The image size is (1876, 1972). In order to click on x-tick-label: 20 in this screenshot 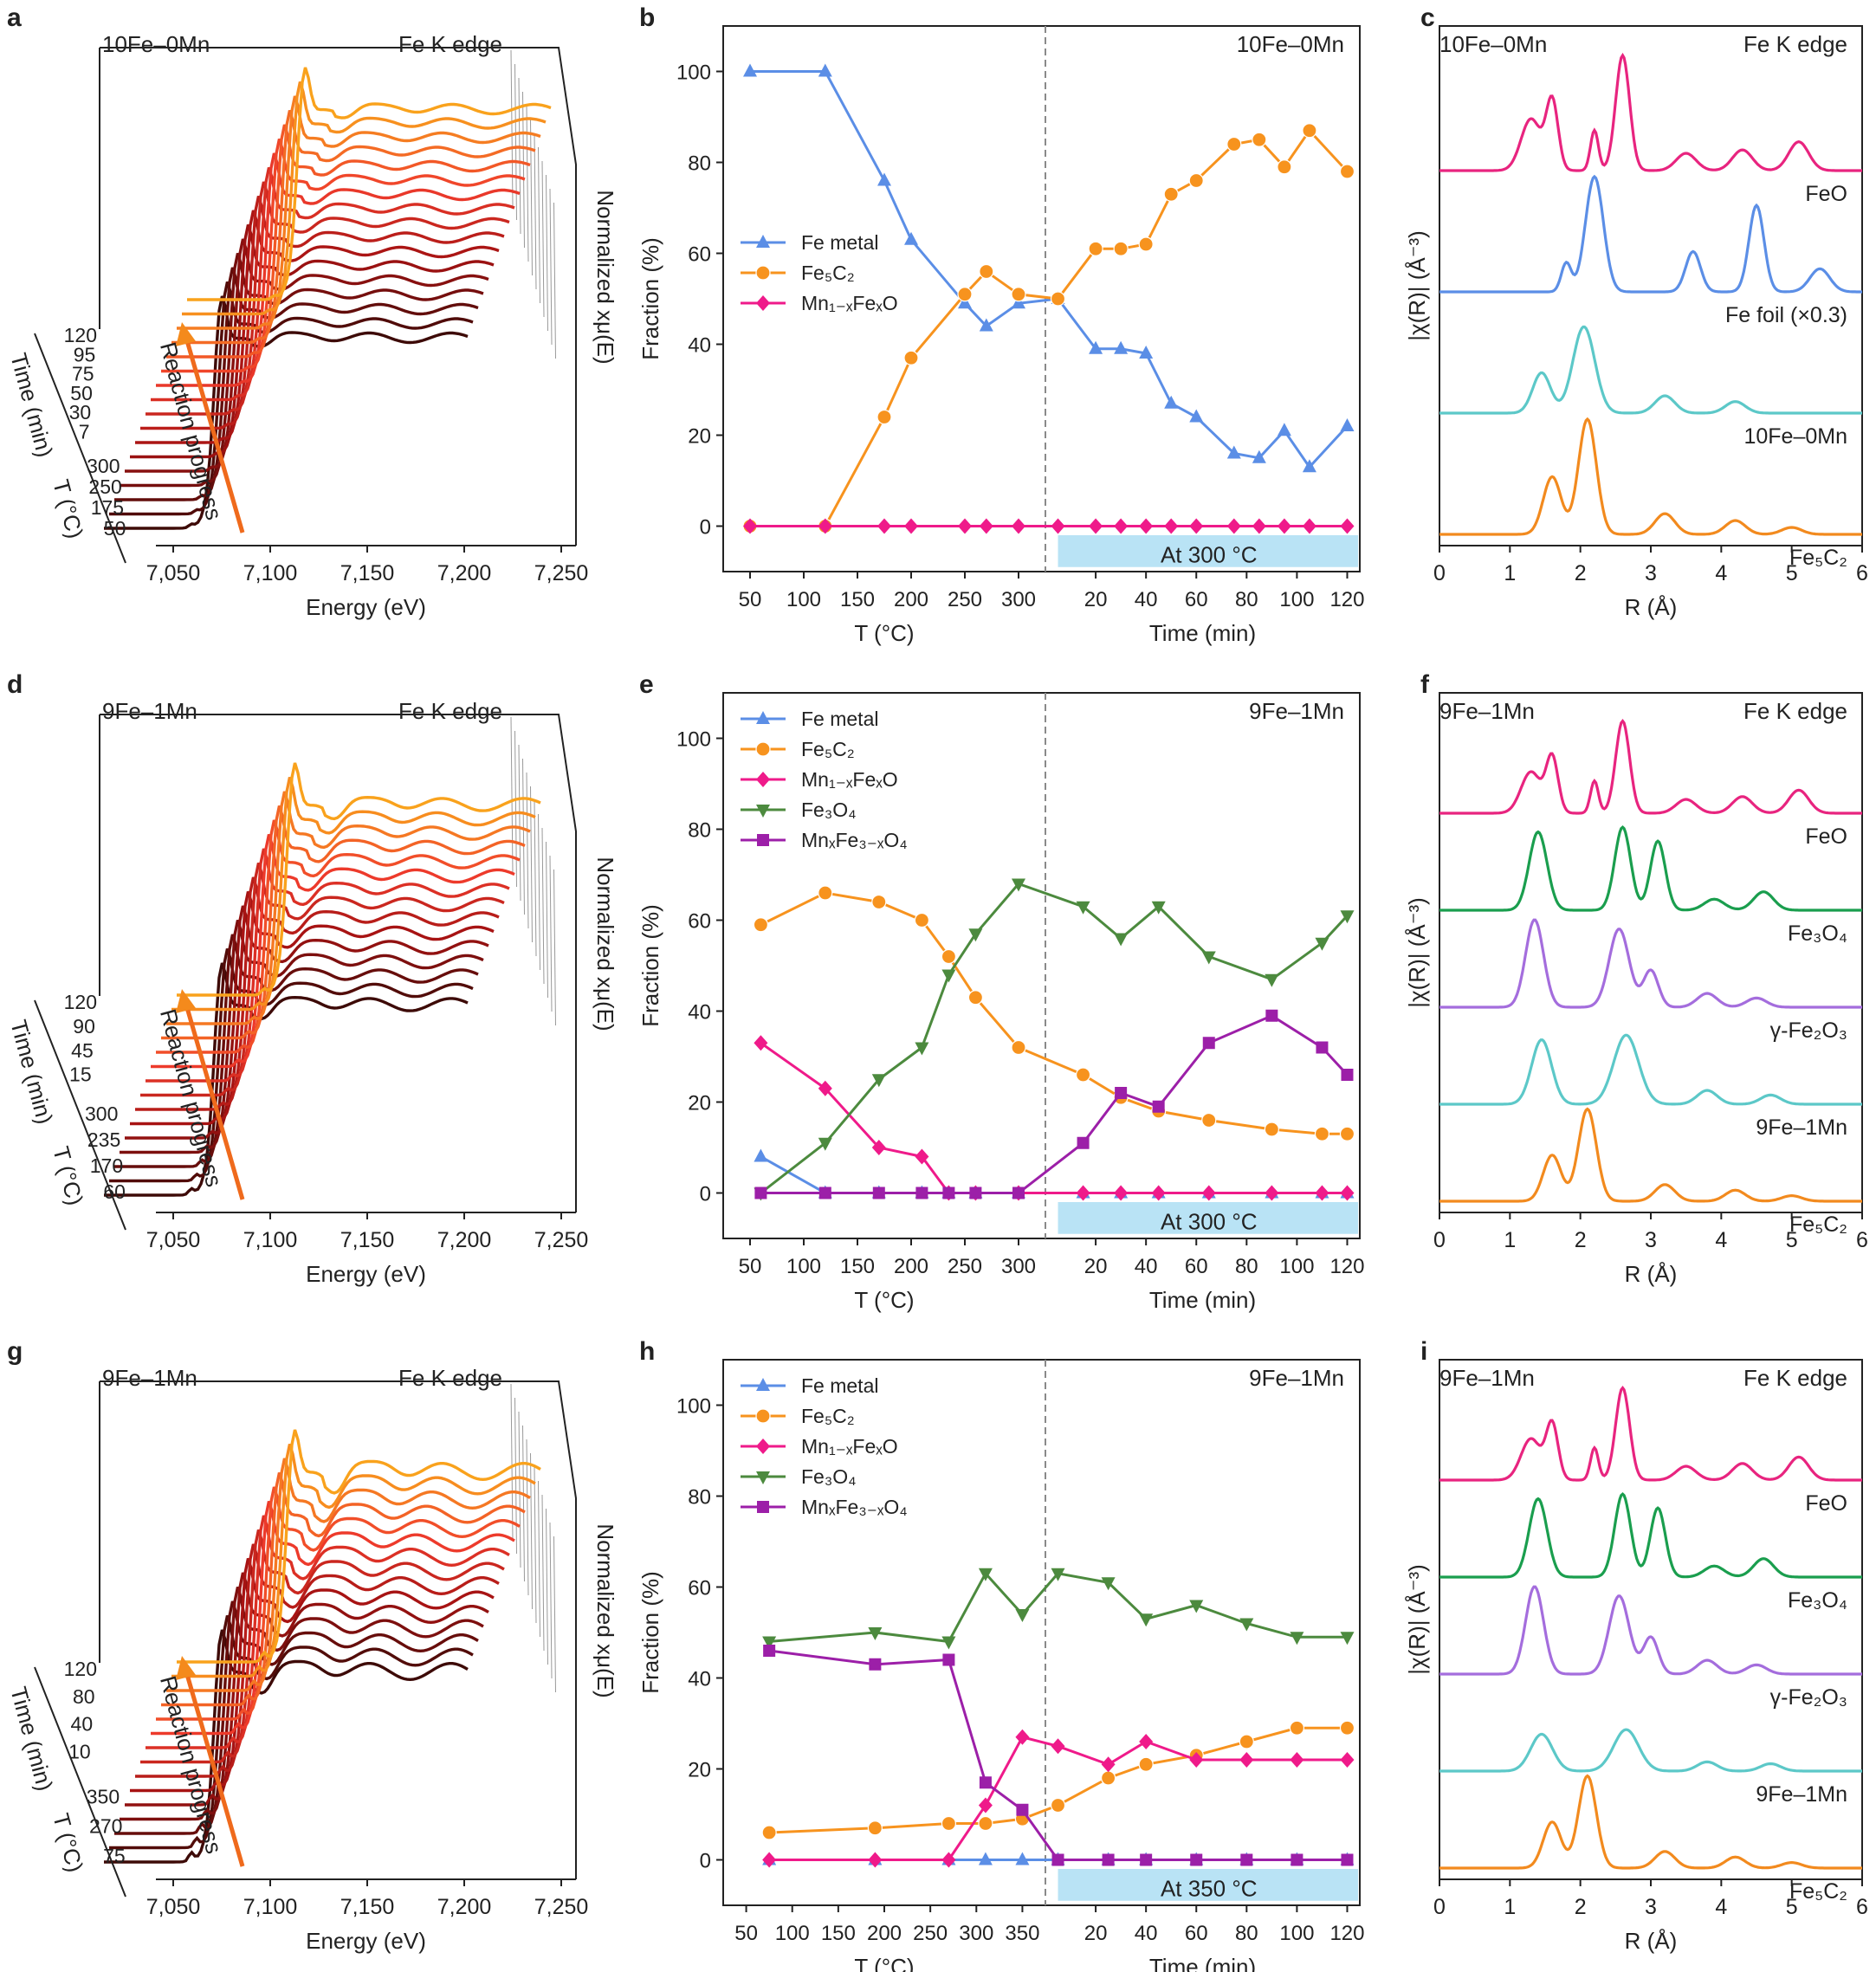, I will do `click(1096, 1934)`.